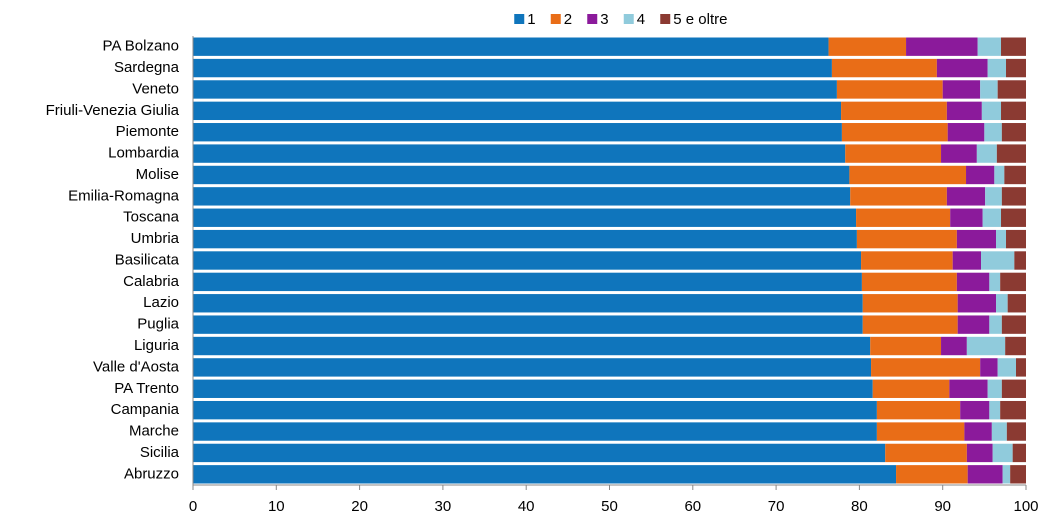 The image size is (1044, 523). I want to click on x-tick-label: 0, so click(193, 506).